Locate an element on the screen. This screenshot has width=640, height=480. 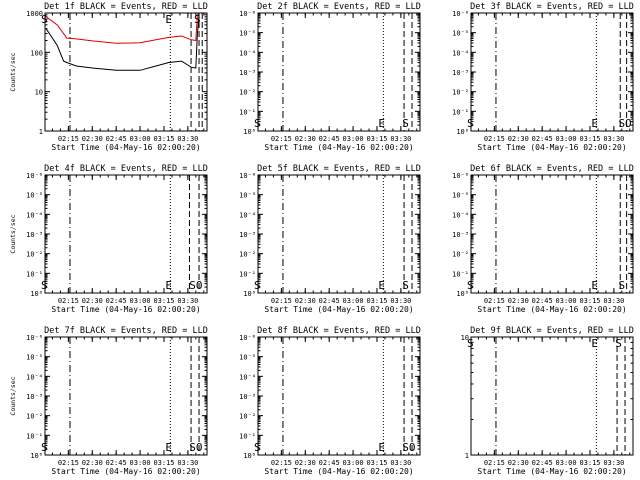
y-tick-label: 1 is located at coordinates (41, 132).